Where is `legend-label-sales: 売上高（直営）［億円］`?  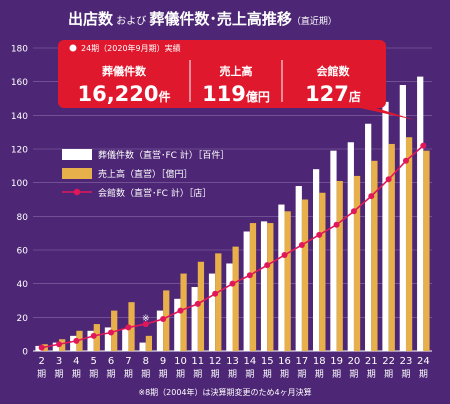 legend-label-sales: 売上高（直営）［億円］ is located at coordinates (145, 174).